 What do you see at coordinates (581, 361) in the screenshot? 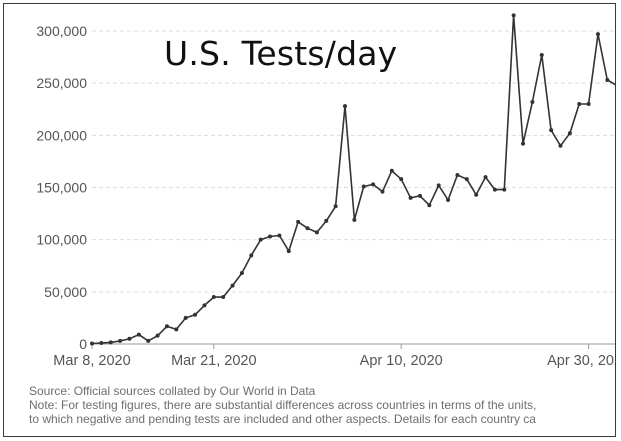
I see `x-tick-label: Apr 30, 2020` at bounding box center [581, 361].